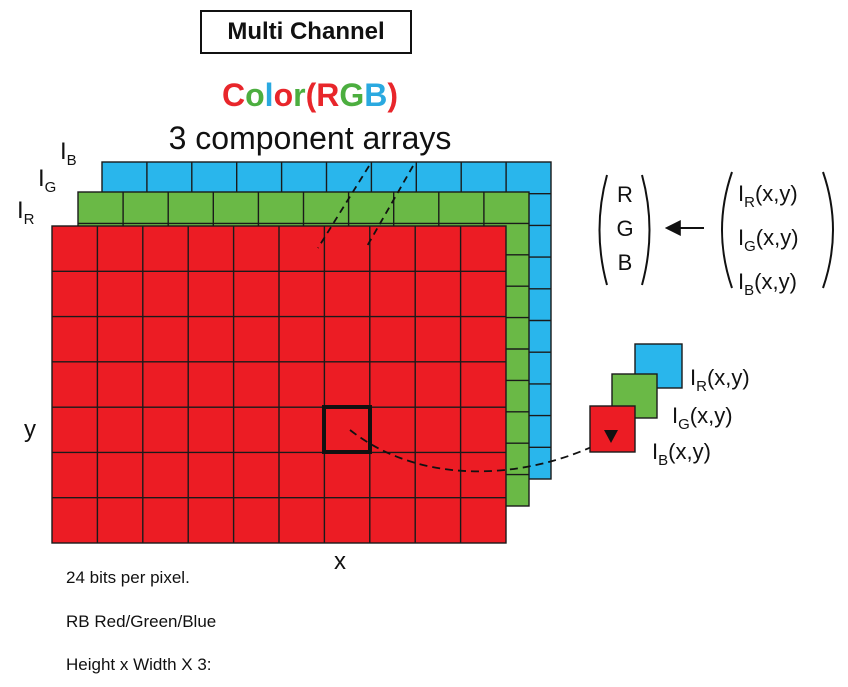 The image size is (848, 687). What do you see at coordinates (269, 95) in the screenshot?
I see `heading-char-2: l` at bounding box center [269, 95].